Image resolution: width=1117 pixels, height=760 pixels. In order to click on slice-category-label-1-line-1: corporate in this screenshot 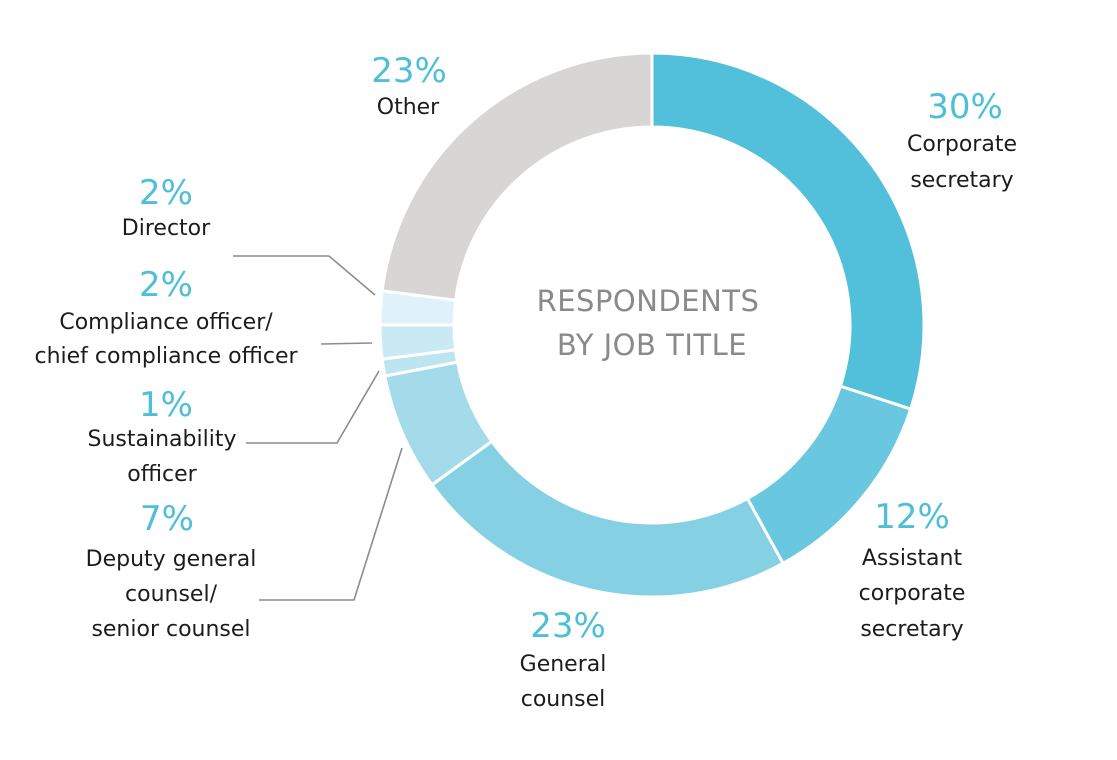, I will do `click(912, 593)`.